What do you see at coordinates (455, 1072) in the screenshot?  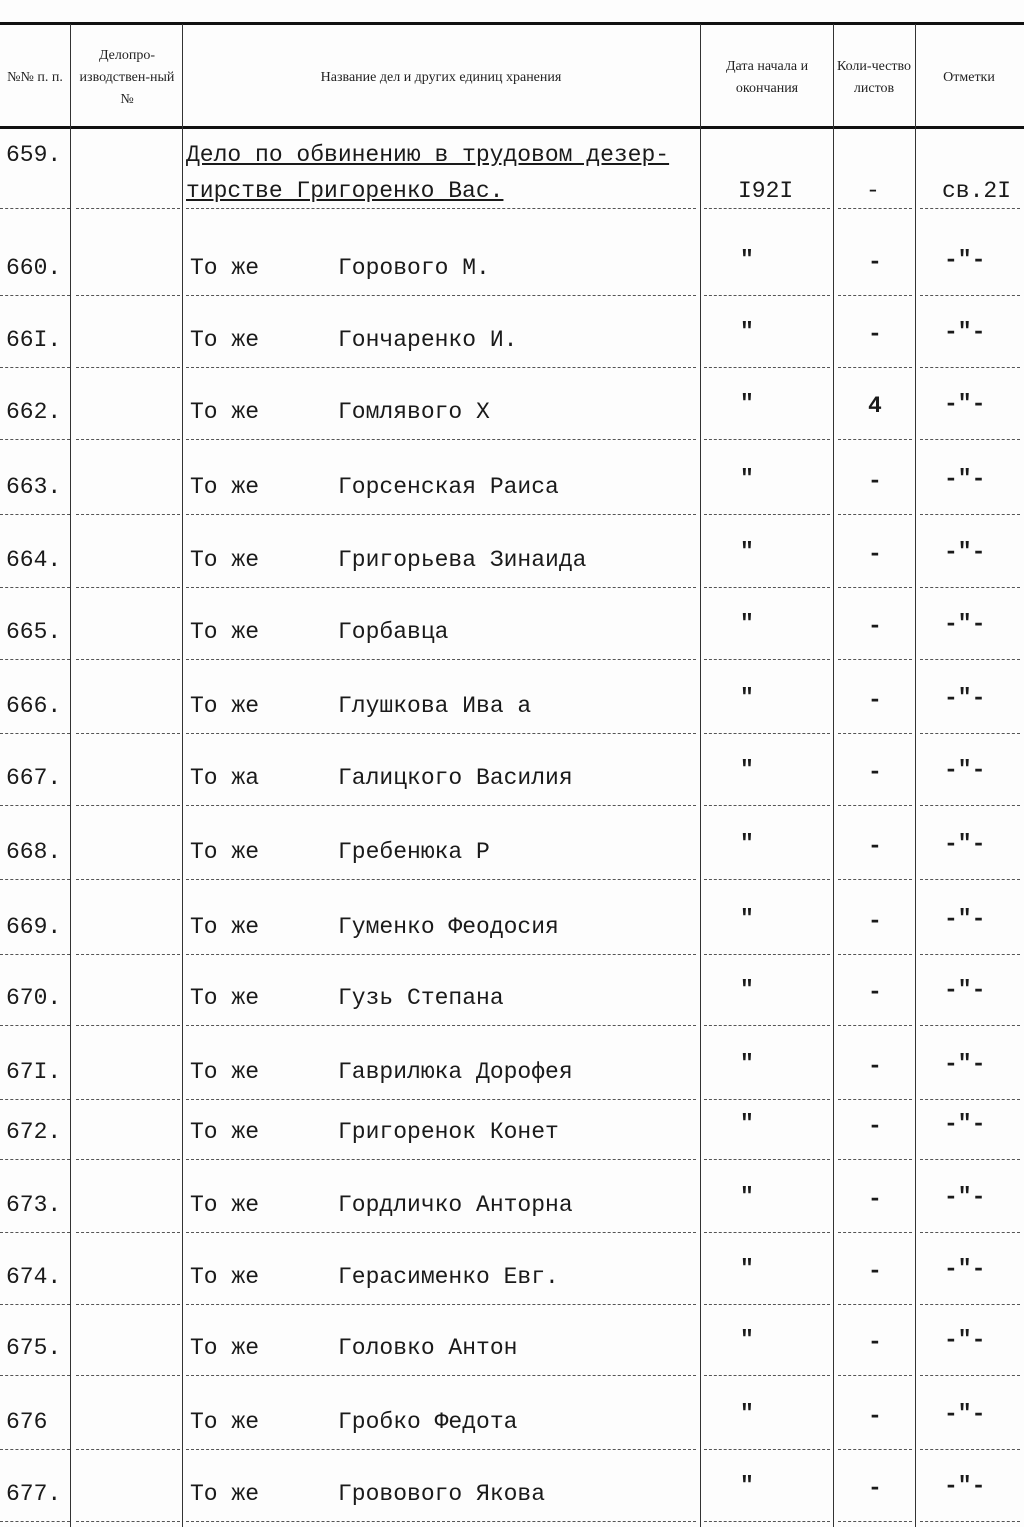 I see `row-title: Гаврилюка Дорофея` at bounding box center [455, 1072].